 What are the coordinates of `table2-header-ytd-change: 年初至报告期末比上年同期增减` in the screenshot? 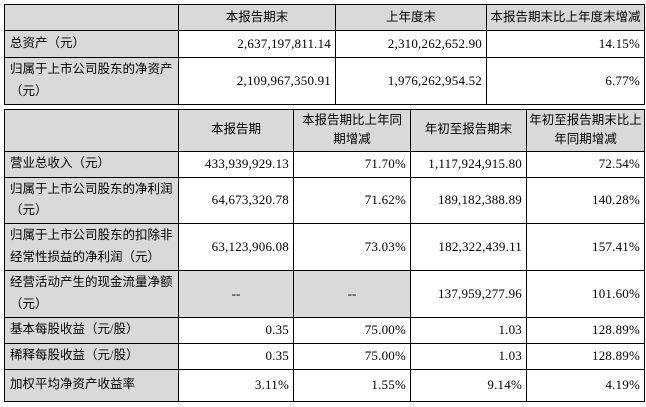 It's located at (585, 130).